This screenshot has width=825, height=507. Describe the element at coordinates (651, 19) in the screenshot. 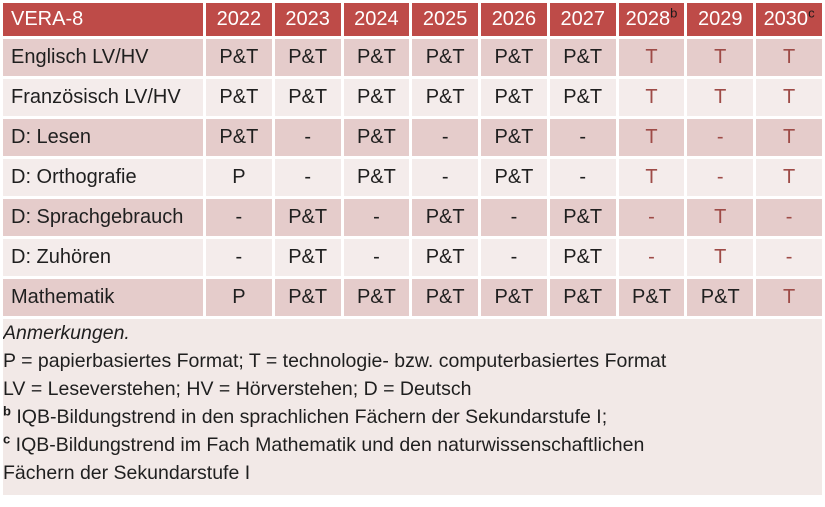

I see `year-header: 2028b` at that location.